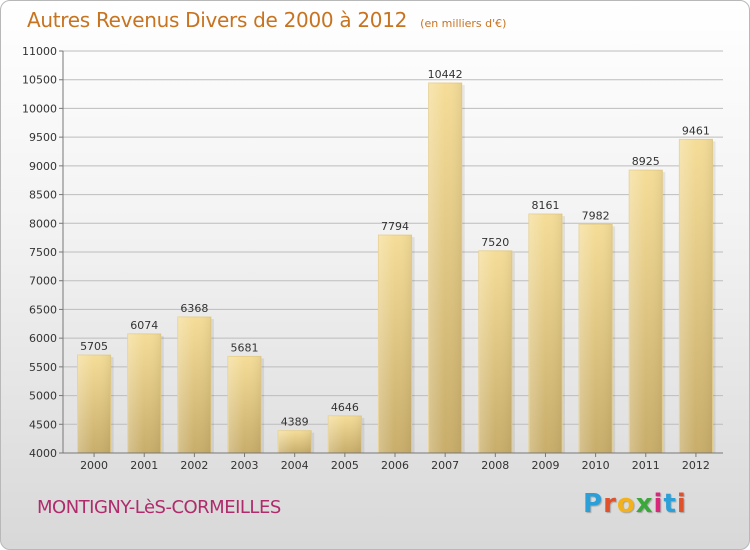 This screenshot has width=750, height=550. I want to click on bar-value-label: 5705, so click(94, 346).